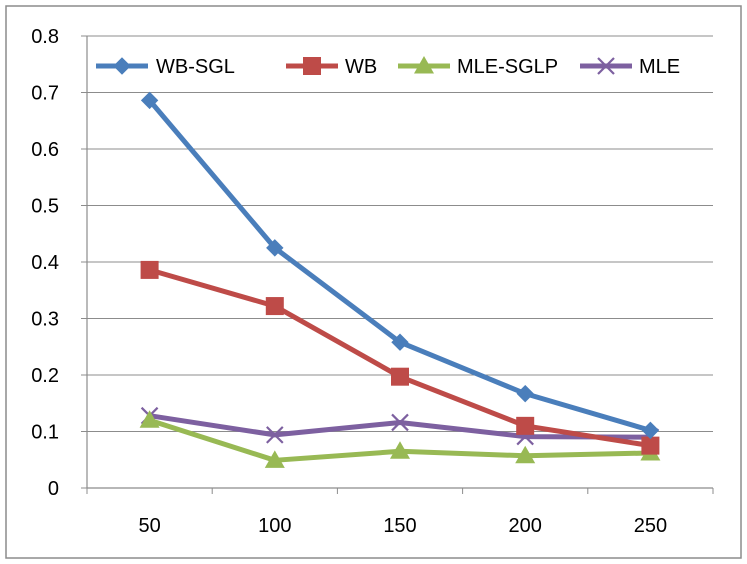  I want to click on legend-item: MLE-SGLP, so click(478, 67).